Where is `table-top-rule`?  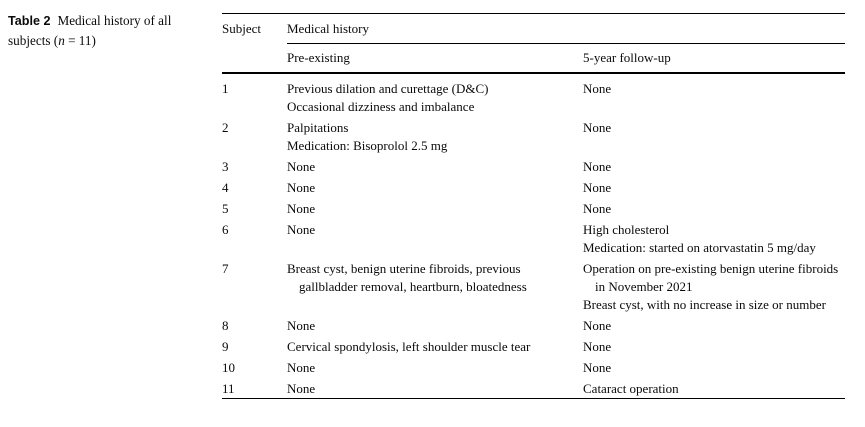 table-top-rule is located at coordinates (533, 13).